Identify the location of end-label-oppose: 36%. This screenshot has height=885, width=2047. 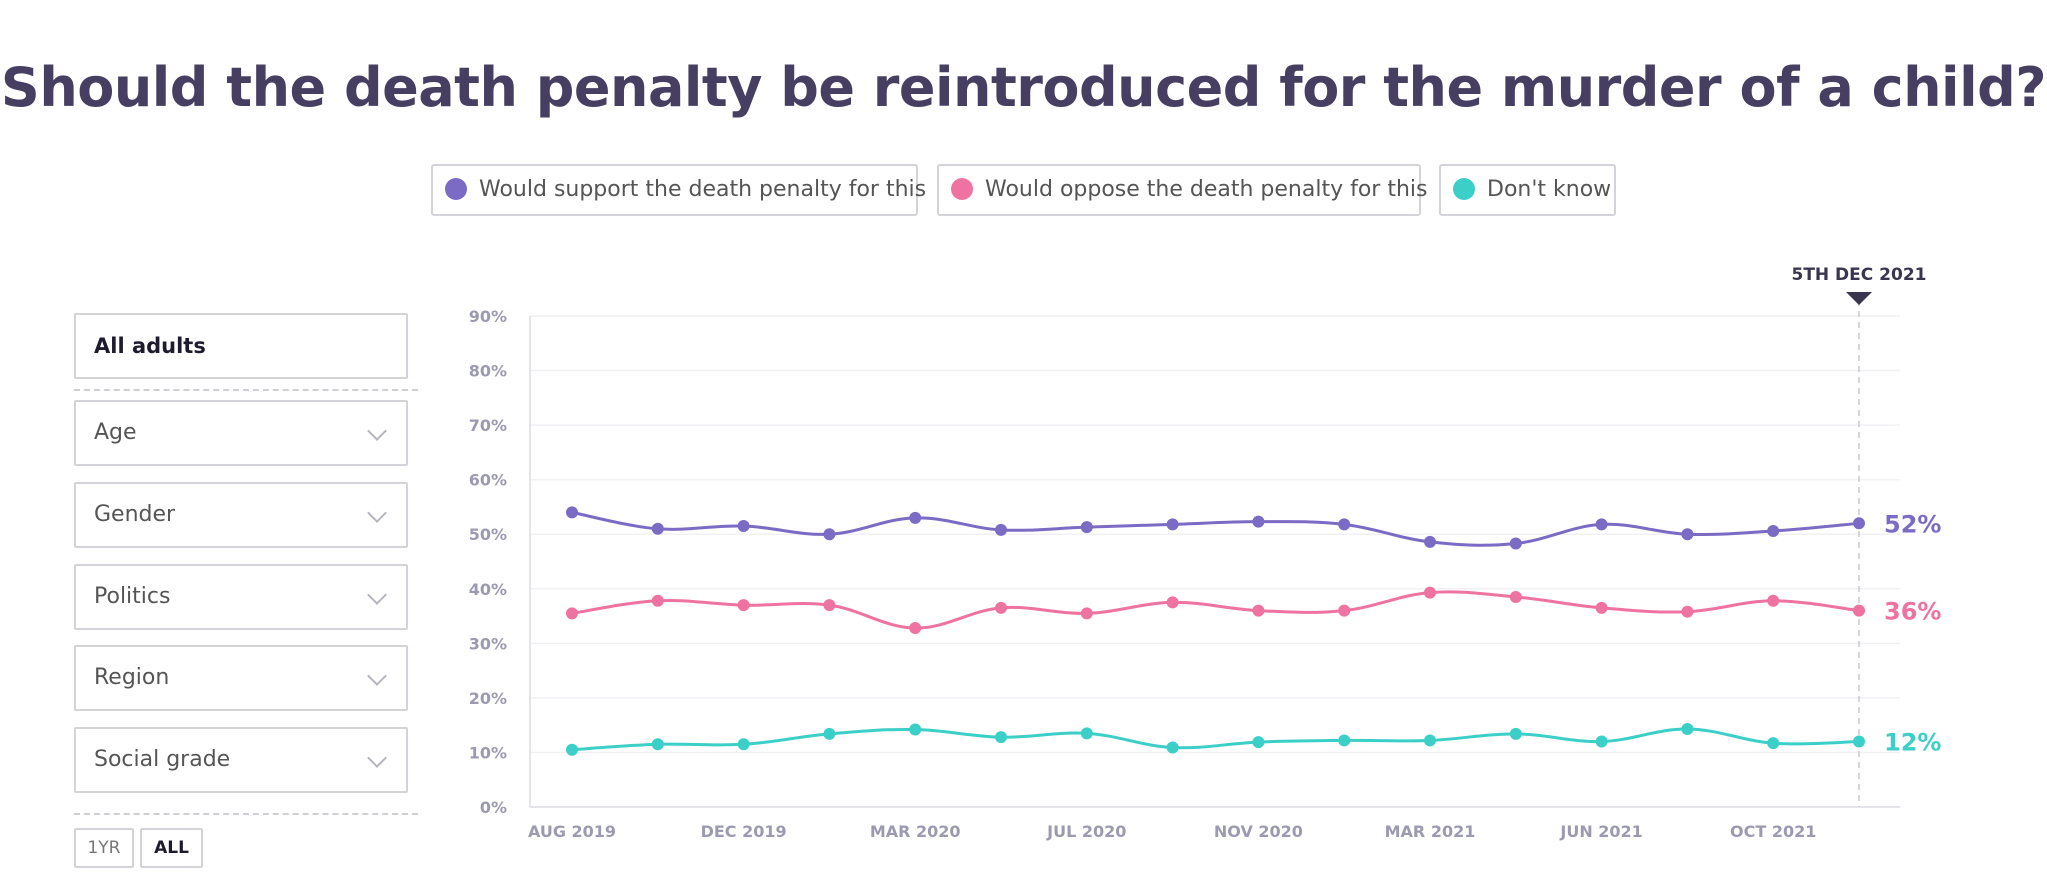
(1912, 612).